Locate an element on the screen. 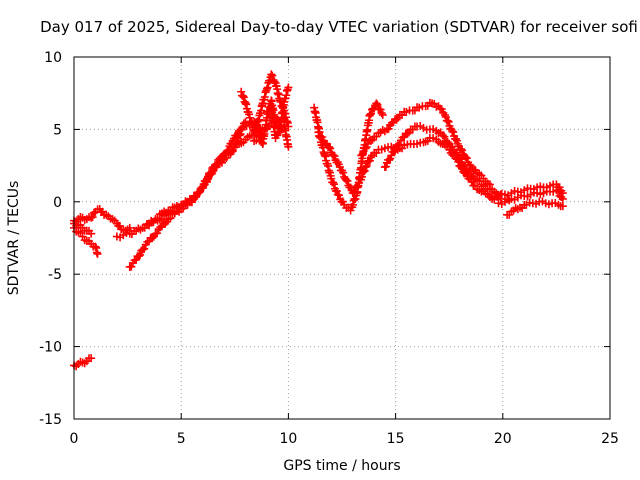 Image resolution: width=640 pixels, height=480 pixels. y-tick-label: 5 is located at coordinates (57, 130).